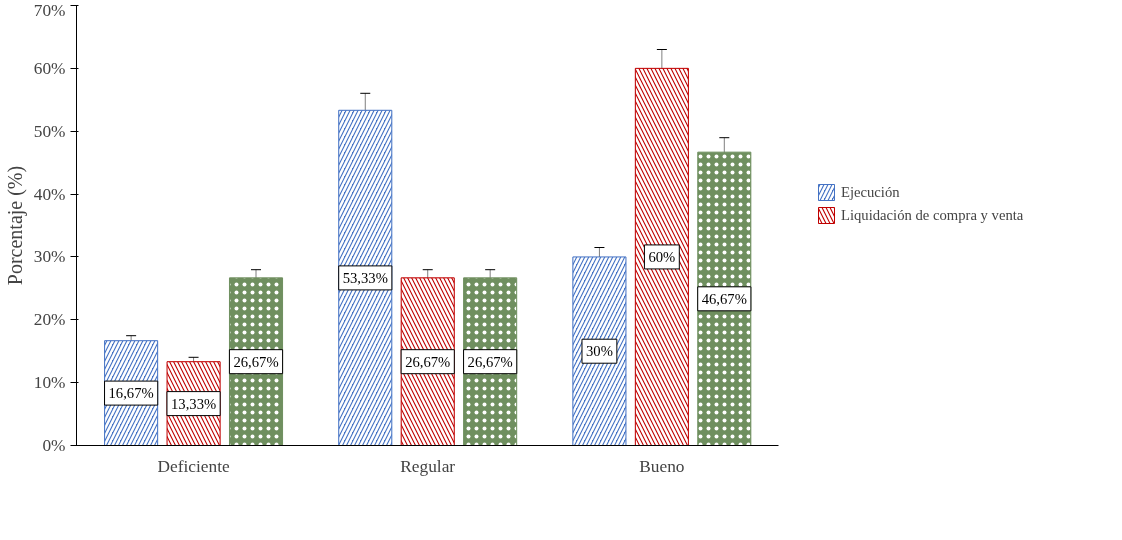  Describe the element at coordinates (49, 194) in the screenshot. I see `y-tick-label: 40%` at that location.